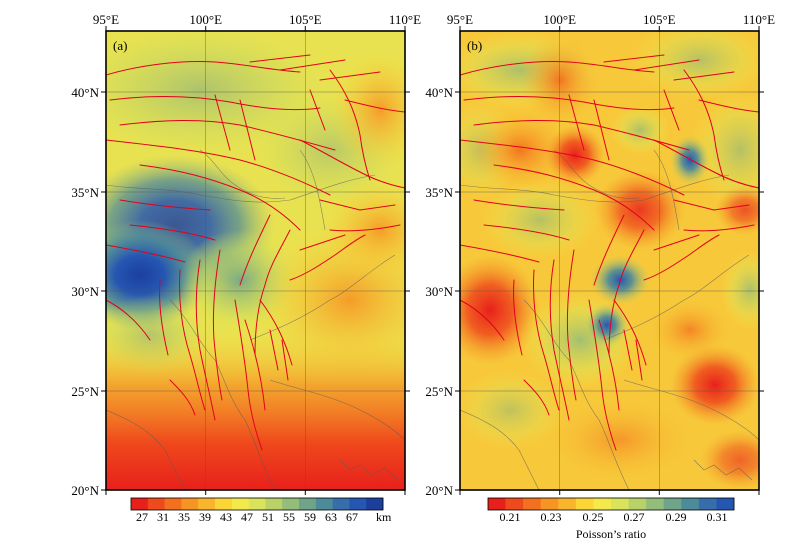 This screenshot has height=546, width=805. What do you see at coordinates (85, 92) in the screenshot?
I see `panel-a-lat-tick-label: 40°N` at bounding box center [85, 92].